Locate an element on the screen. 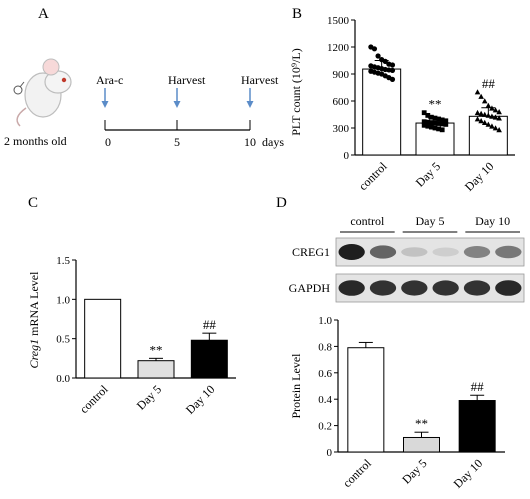 The image size is (530, 499). y-tick-label: 600 is located at coordinates (341, 102).